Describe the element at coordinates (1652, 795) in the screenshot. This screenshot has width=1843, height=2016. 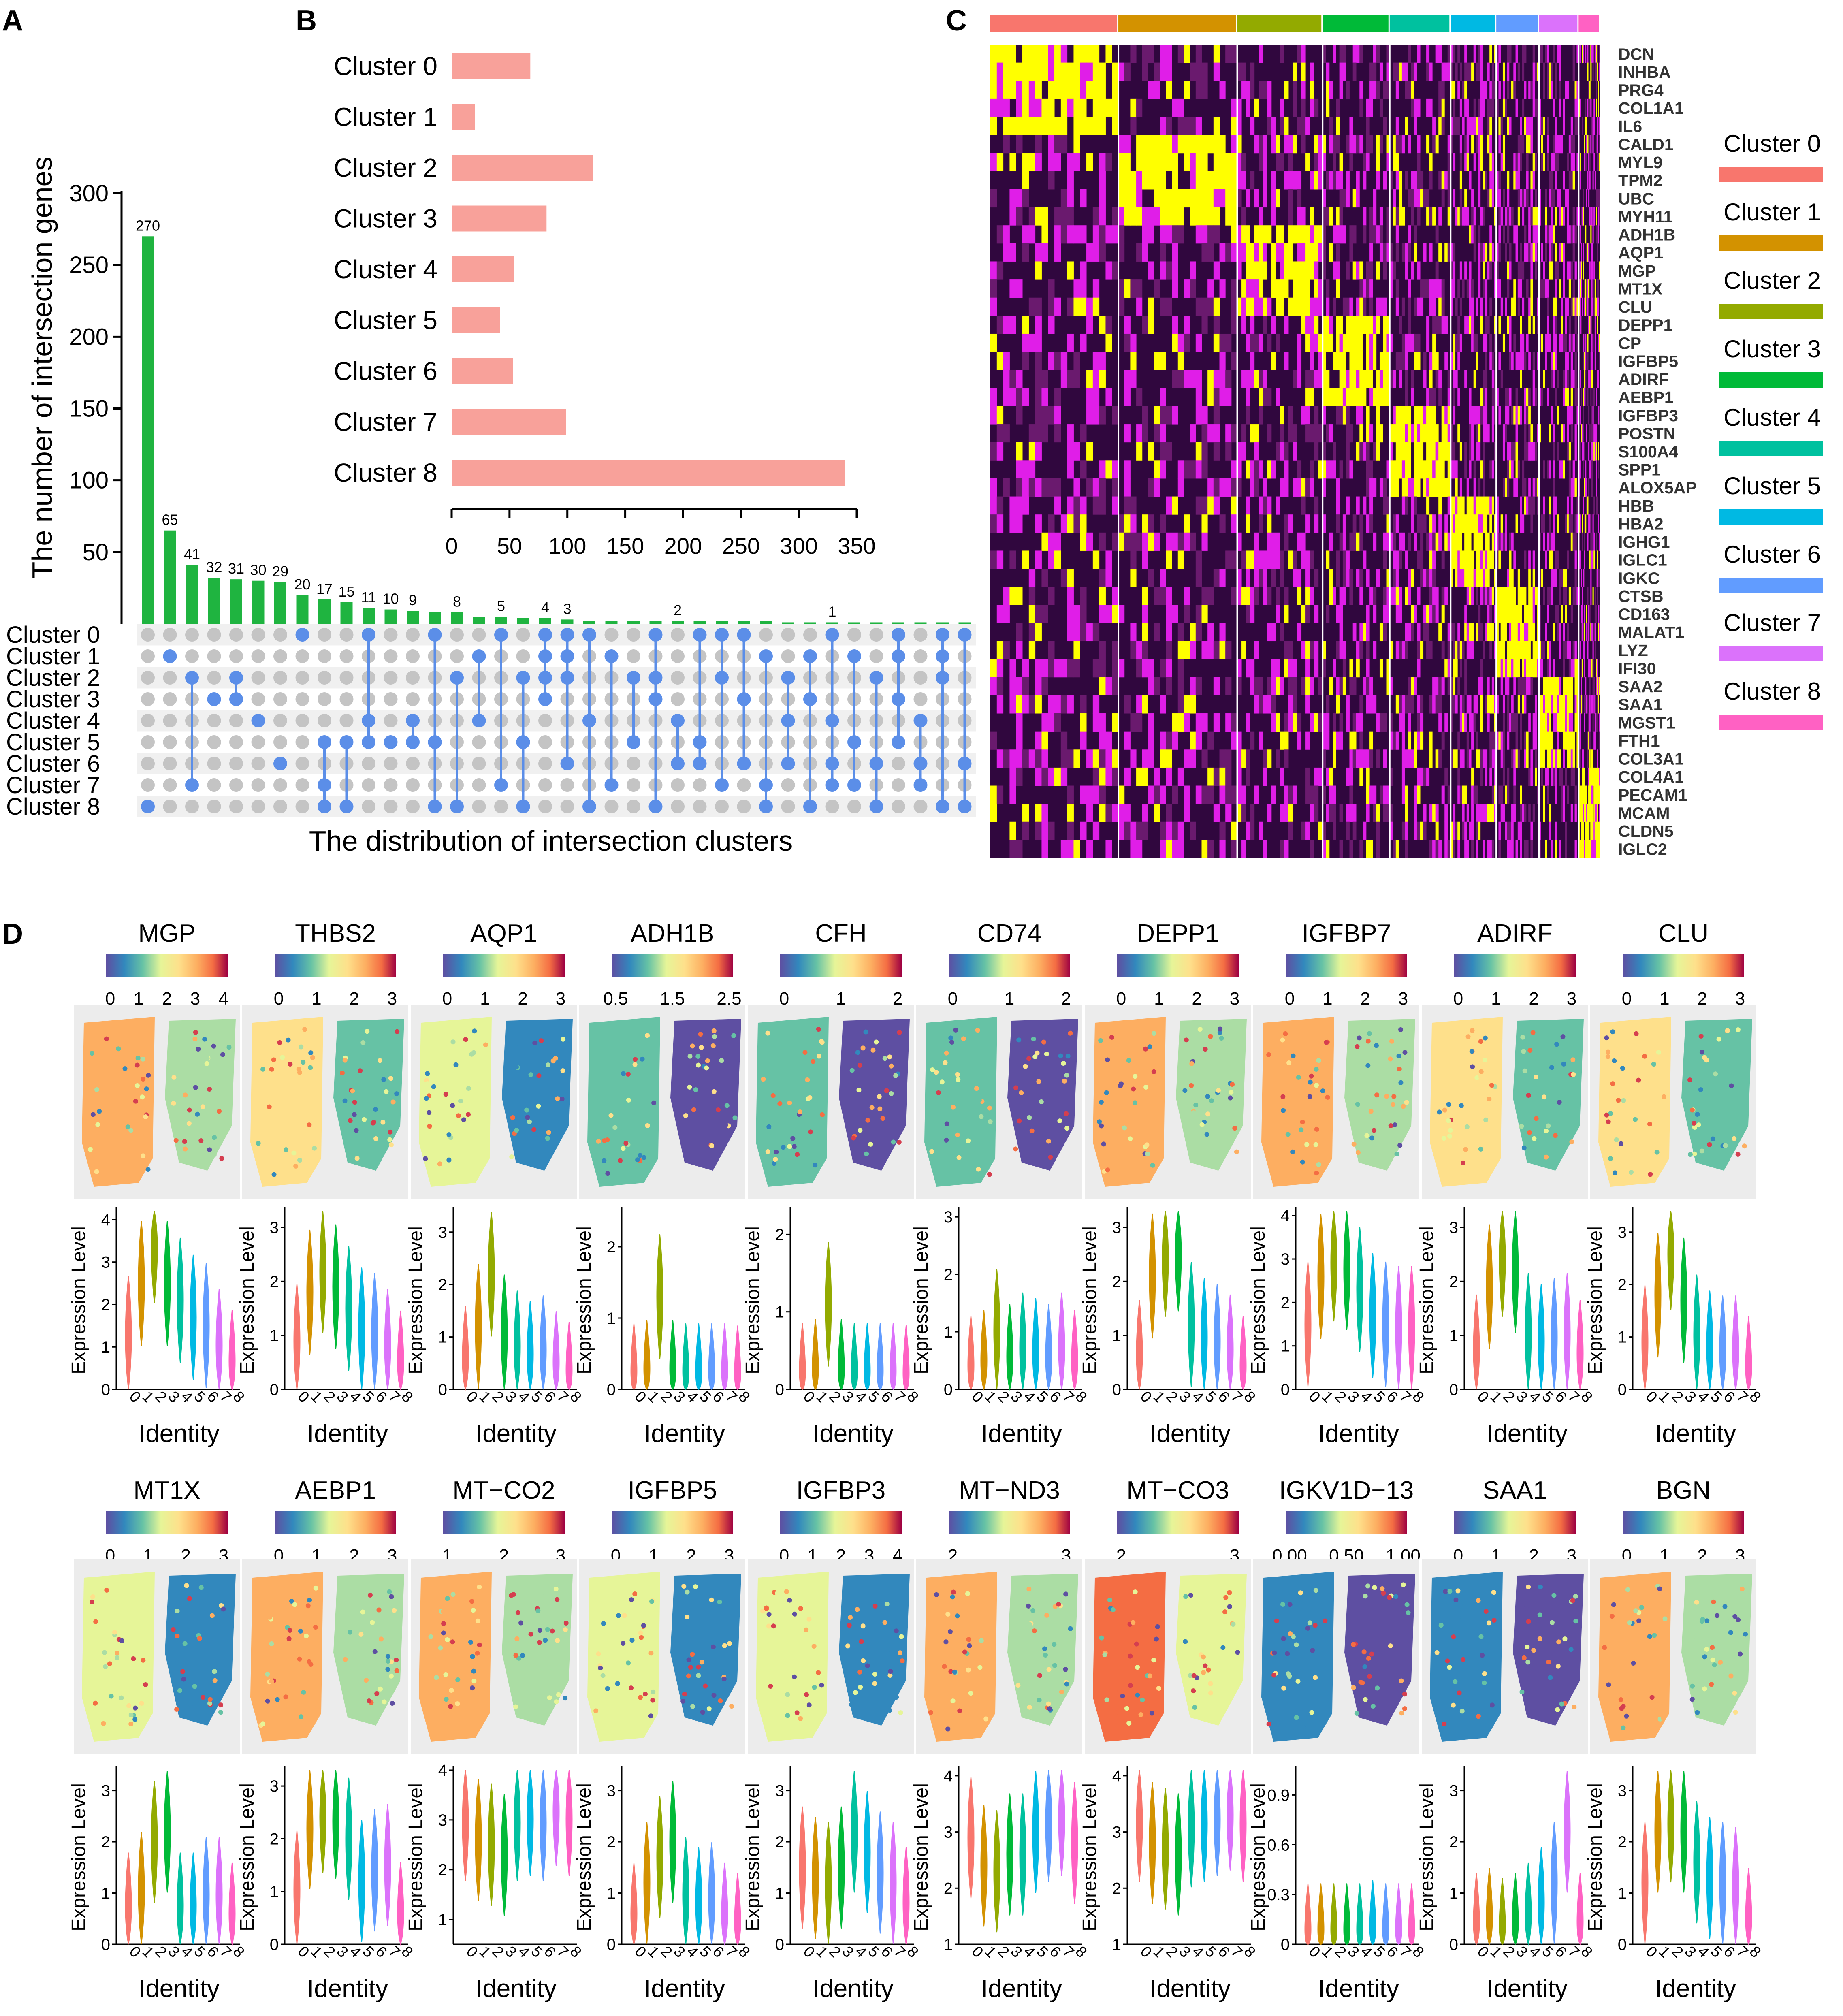
I see `gene-label: PECAM1` at that location.